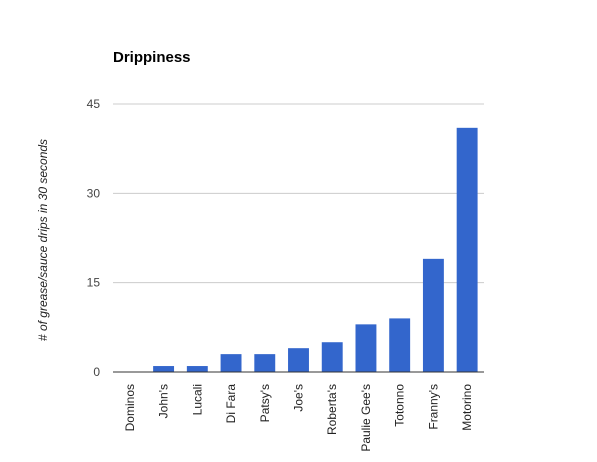  Describe the element at coordinates (366, 418) in the screenshot. I see `x-category-label: Paulie Gee's` at that location.